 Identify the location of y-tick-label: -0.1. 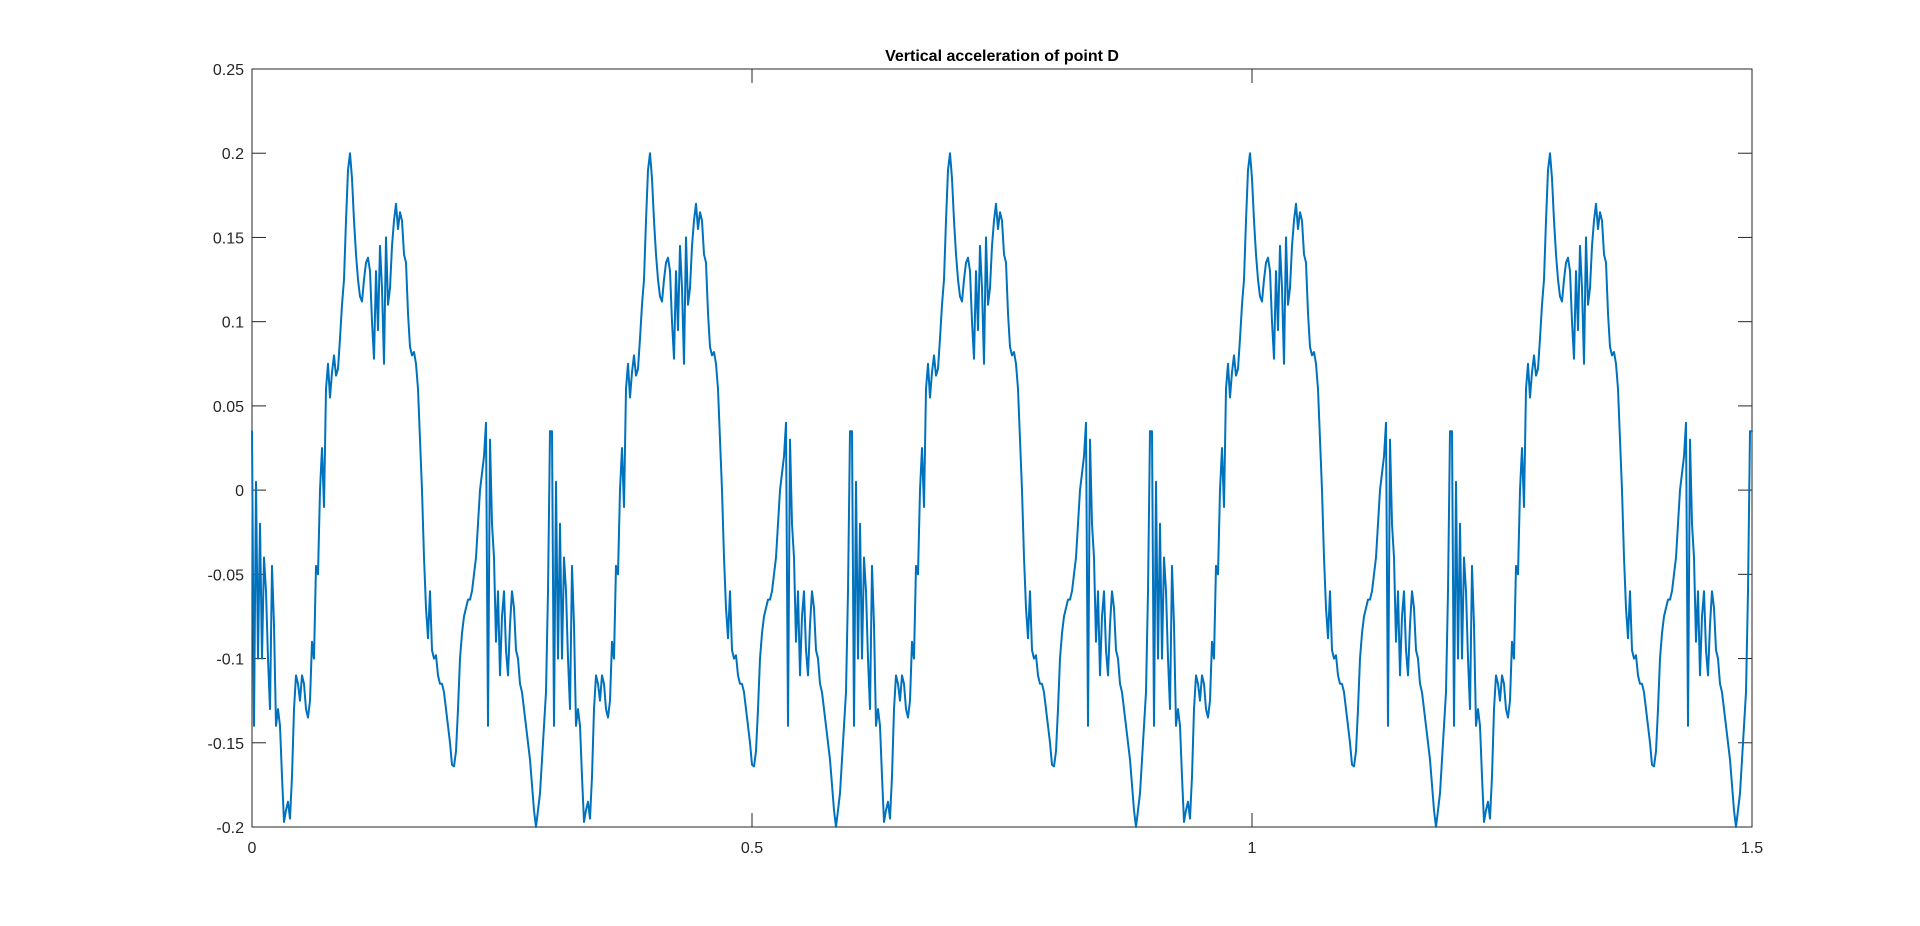
(230, 660).